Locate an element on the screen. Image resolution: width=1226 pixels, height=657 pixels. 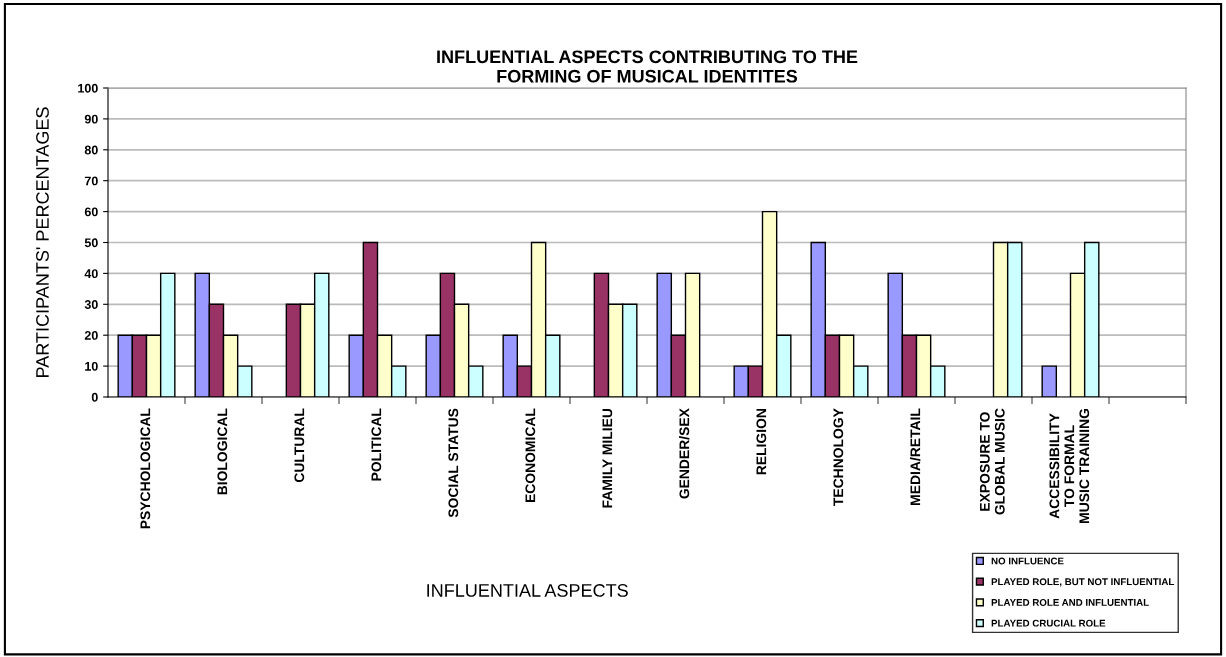
legend-label: PLAYED ROLE AND INFLUENTIAL is located at coordinates (1070, 602).